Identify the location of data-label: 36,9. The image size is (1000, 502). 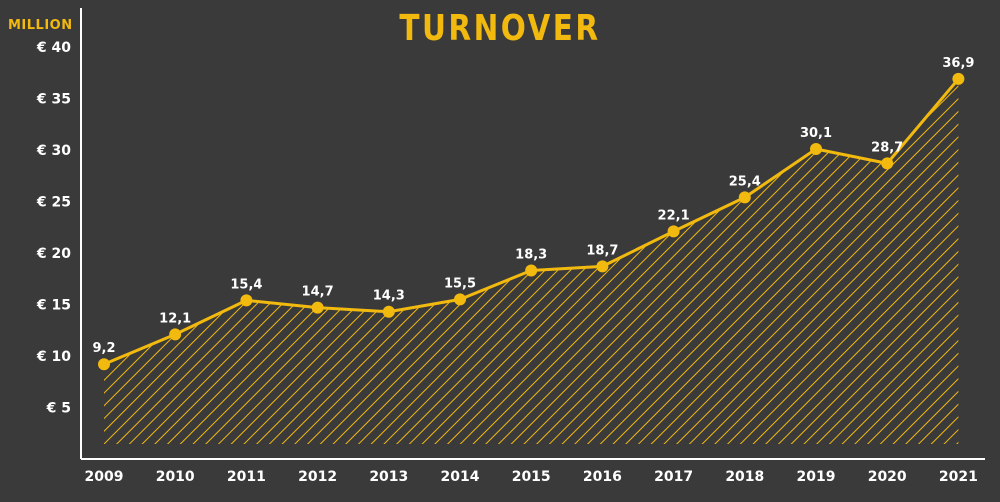
(958, 63).